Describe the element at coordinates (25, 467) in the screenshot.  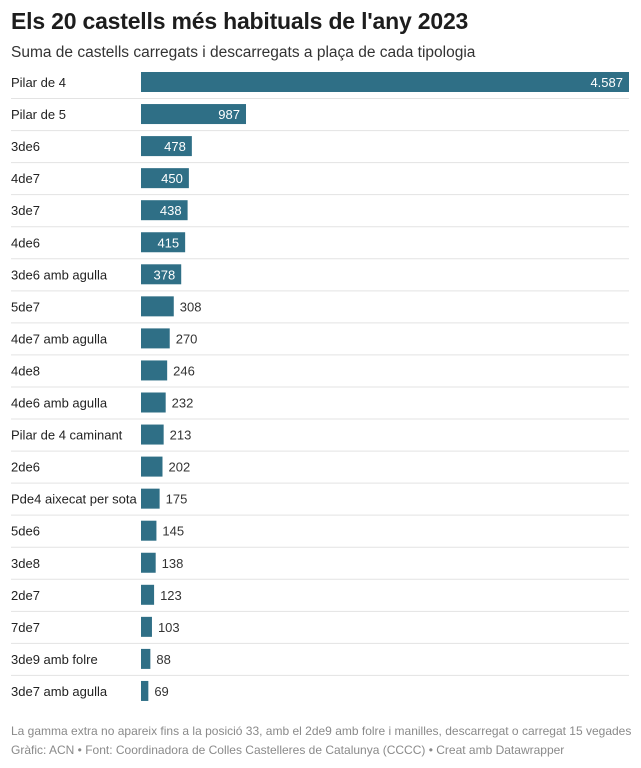
I see `category-label: 2de6` at that location.